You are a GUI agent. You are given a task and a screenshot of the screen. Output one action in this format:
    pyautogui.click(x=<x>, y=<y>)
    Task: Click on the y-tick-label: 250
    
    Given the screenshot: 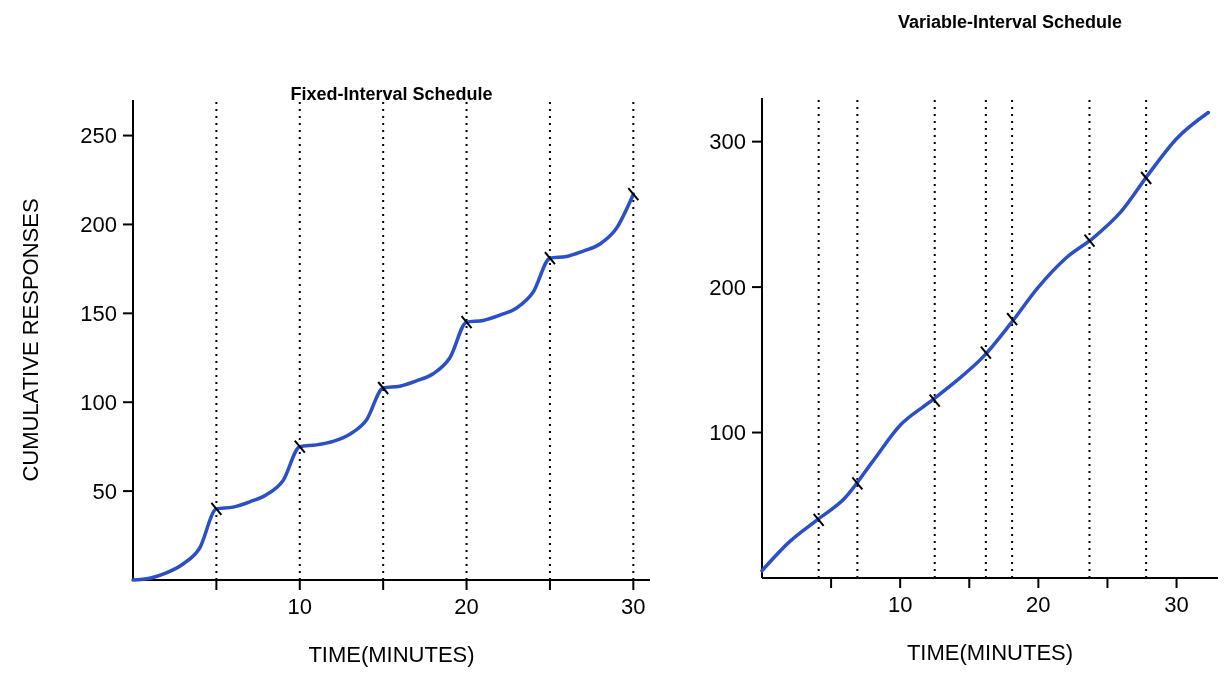 What is the action you would take?
    pyautogui.click(x=98, y=136)
    